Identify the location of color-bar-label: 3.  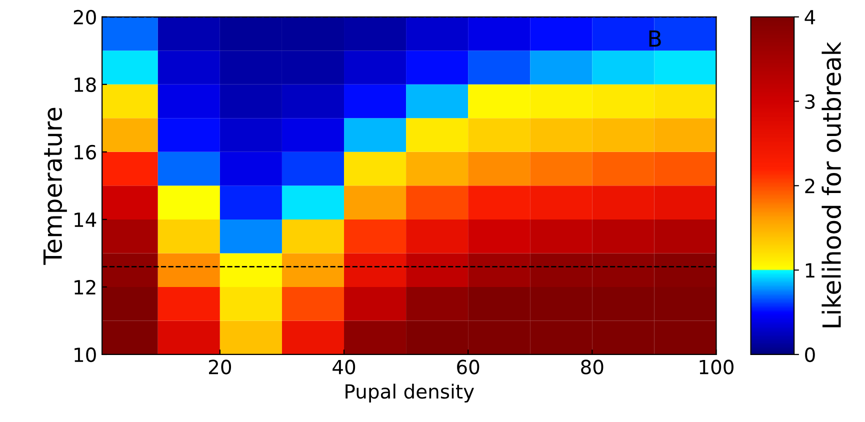
(810, 101).